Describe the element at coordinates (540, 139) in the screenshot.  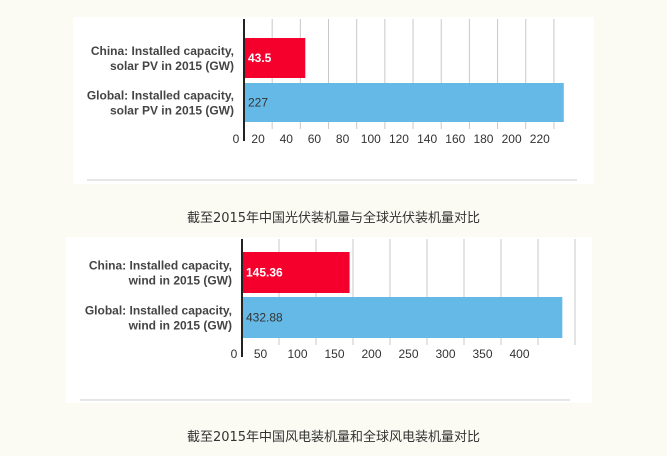
I see `solar-tick-label: 220` at that location.